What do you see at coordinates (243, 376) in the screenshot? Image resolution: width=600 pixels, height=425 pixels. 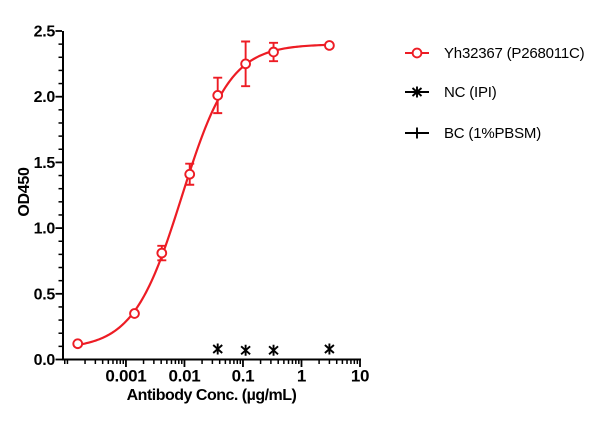 I see `svg-text: 0.1` at bounding box center [243, 376].